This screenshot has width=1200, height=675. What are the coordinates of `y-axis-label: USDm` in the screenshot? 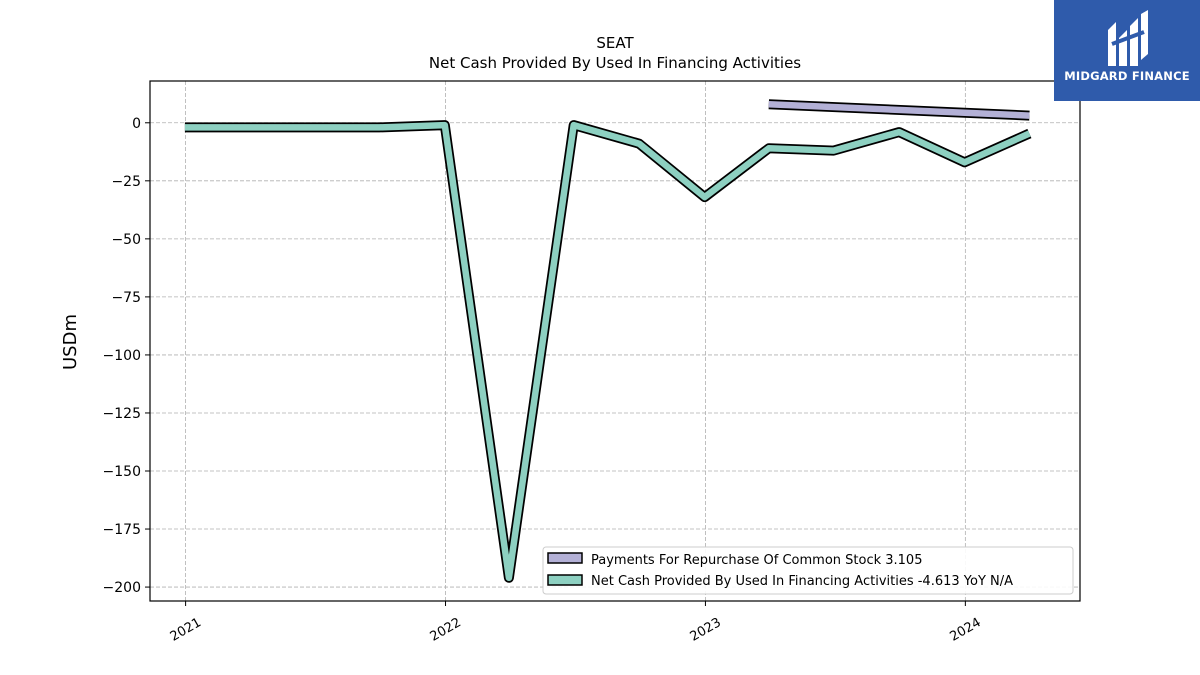 It's located at (70, 342).